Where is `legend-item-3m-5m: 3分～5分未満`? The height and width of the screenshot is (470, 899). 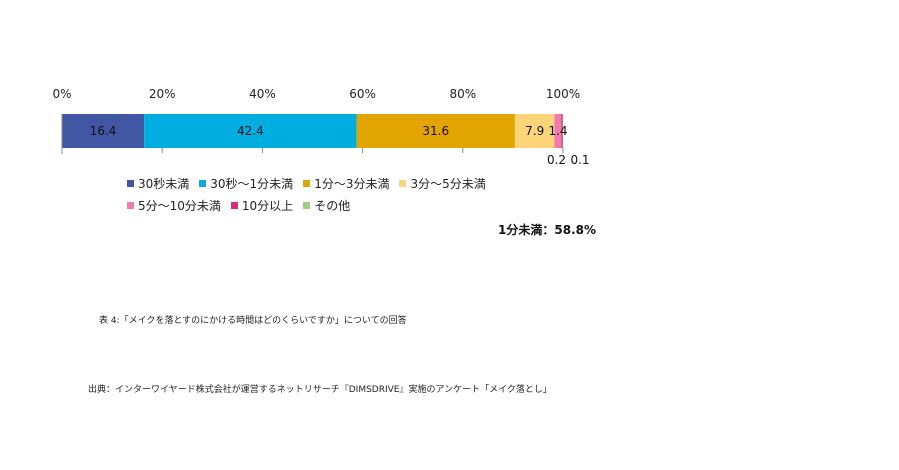
legend-item-3m-5m: 3分～5分未満 is located at coordinates (442, 183).